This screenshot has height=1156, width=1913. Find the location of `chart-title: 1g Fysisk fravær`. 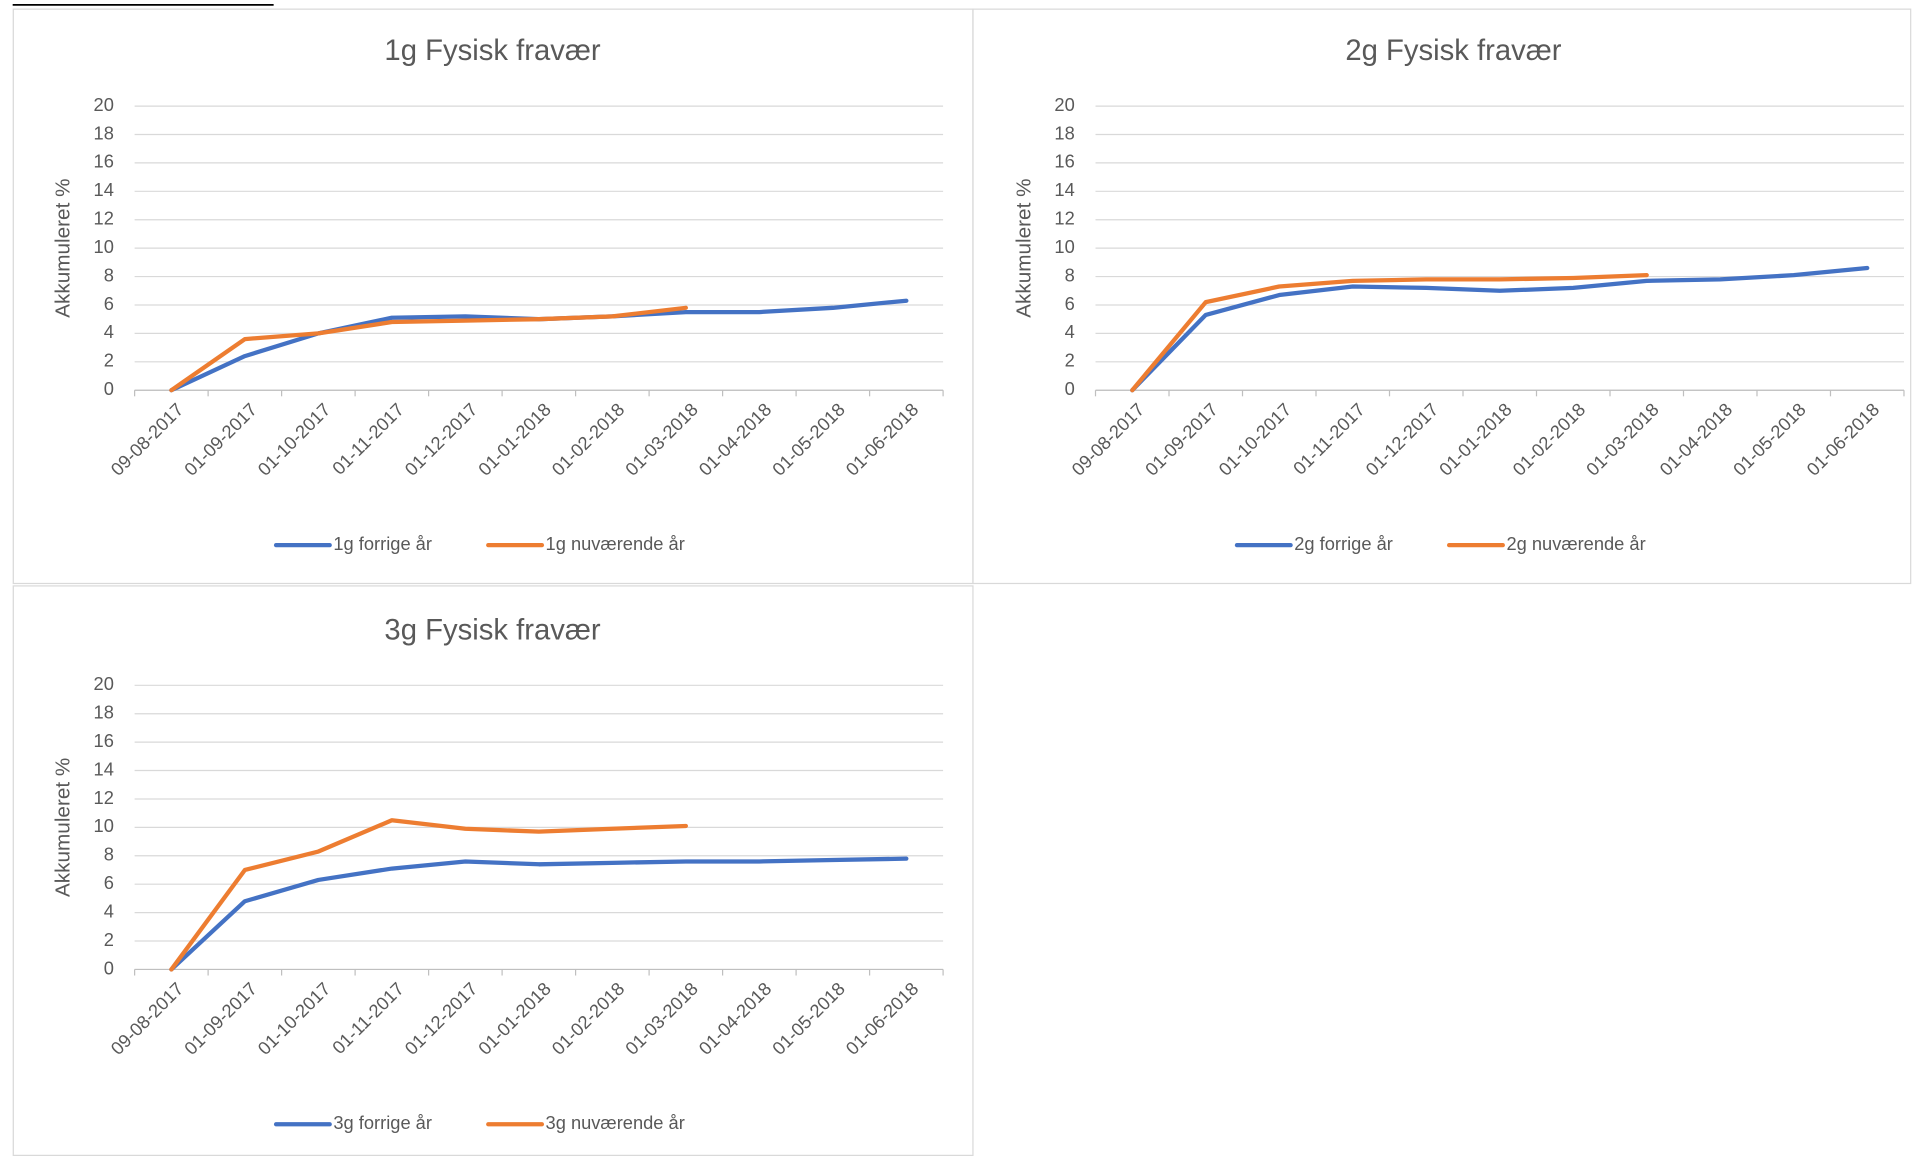

chart-title: 1g Fysisk fravær is located at coordinates (492, 51).